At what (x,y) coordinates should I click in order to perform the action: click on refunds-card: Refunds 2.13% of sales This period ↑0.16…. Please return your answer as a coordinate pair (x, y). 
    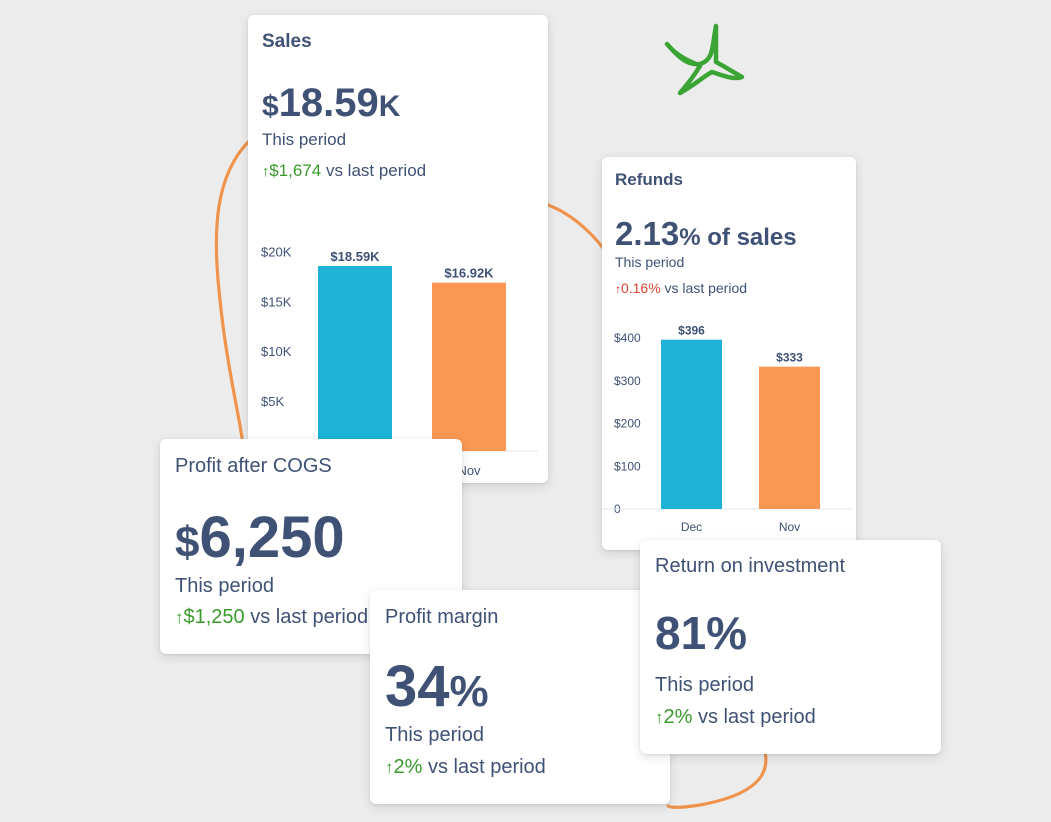
    Looking at the image, I should click on (729, 353).